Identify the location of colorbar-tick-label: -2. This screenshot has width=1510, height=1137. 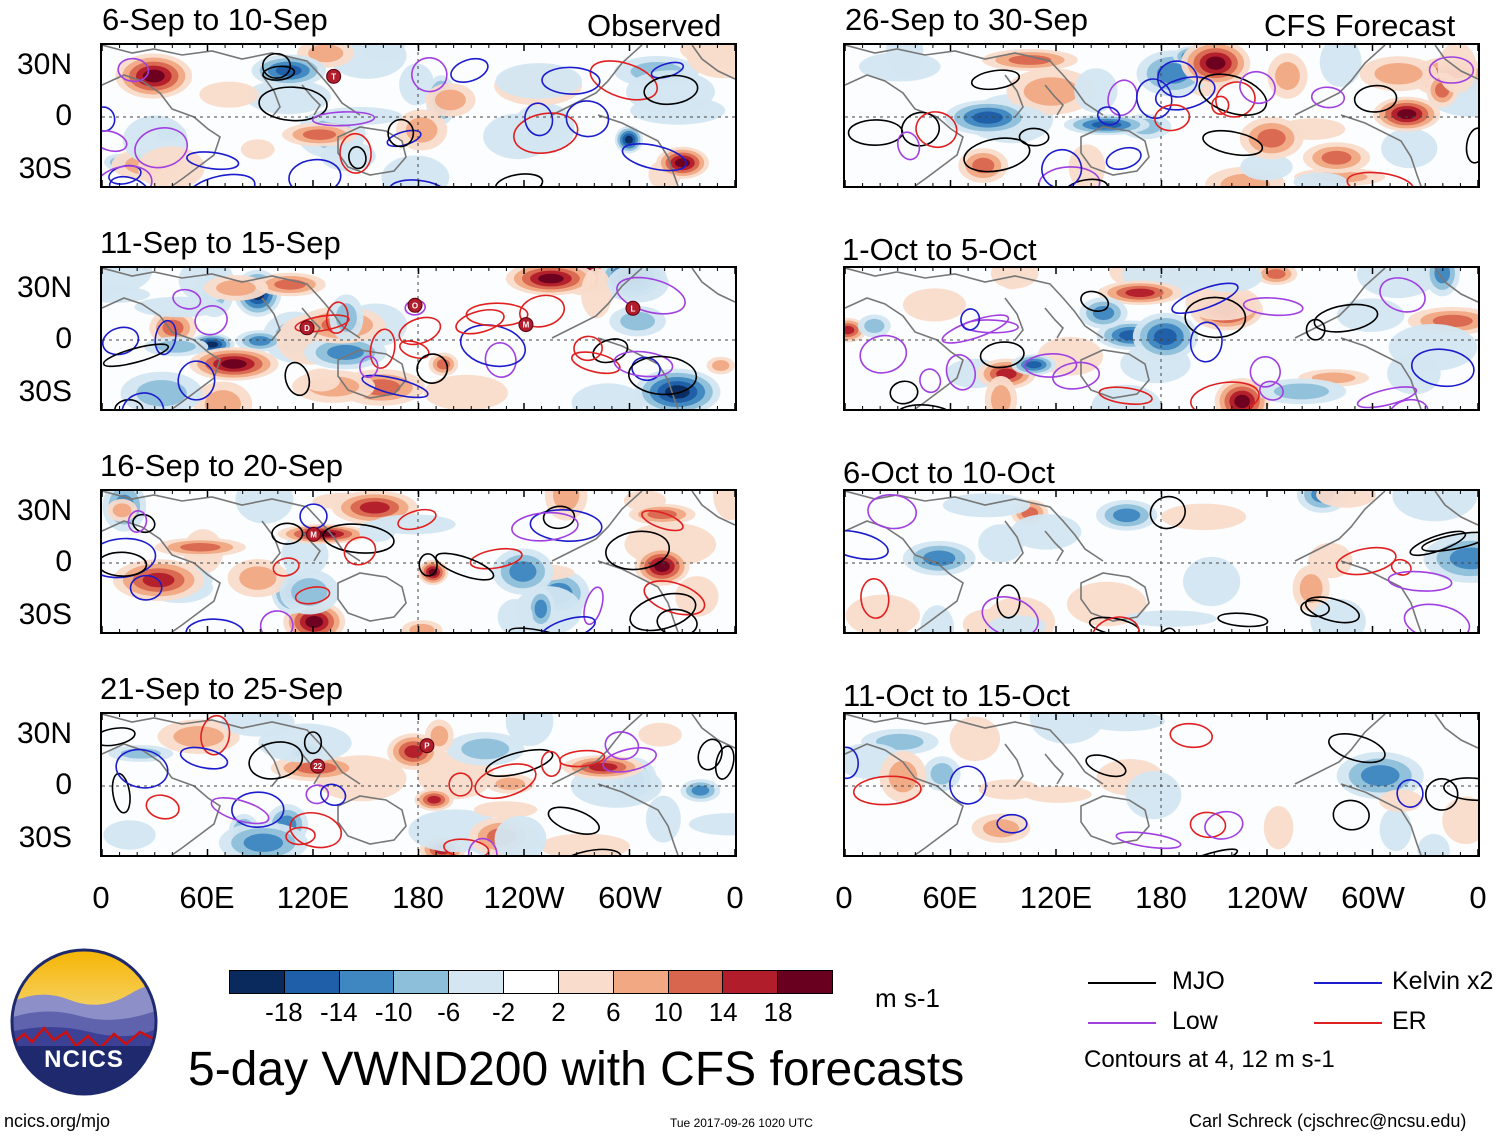
(503, 1012).